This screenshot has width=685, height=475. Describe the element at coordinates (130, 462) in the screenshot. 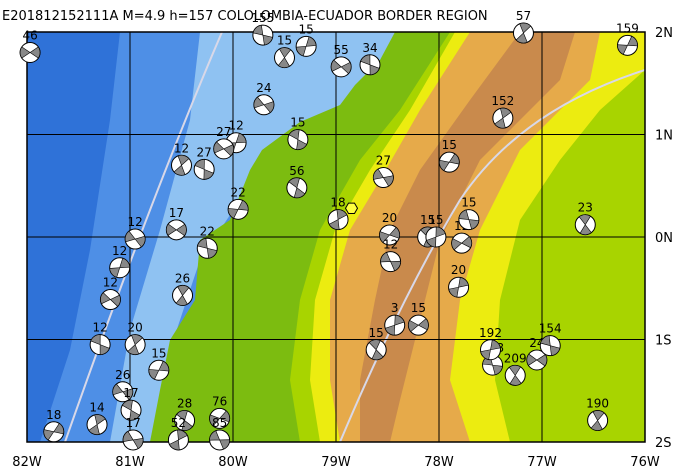

I see `lon-tick-label: 81W` at that location.